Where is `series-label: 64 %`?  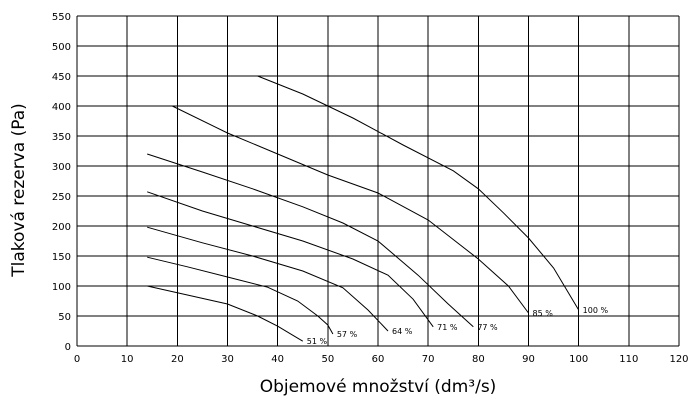 series-label: 64 % is located at coordinates (402, 331).